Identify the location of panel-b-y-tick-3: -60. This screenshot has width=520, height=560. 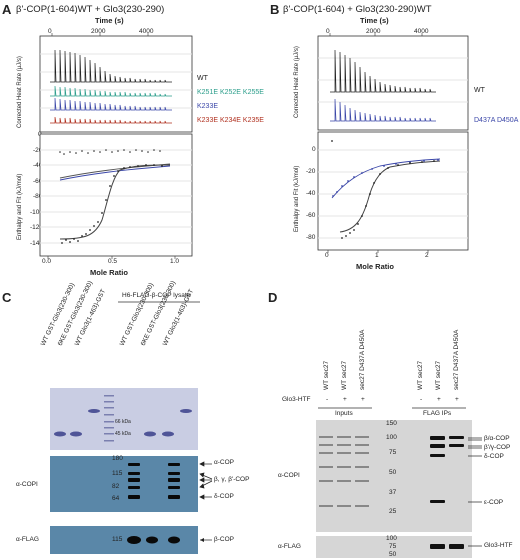
(311, 215).